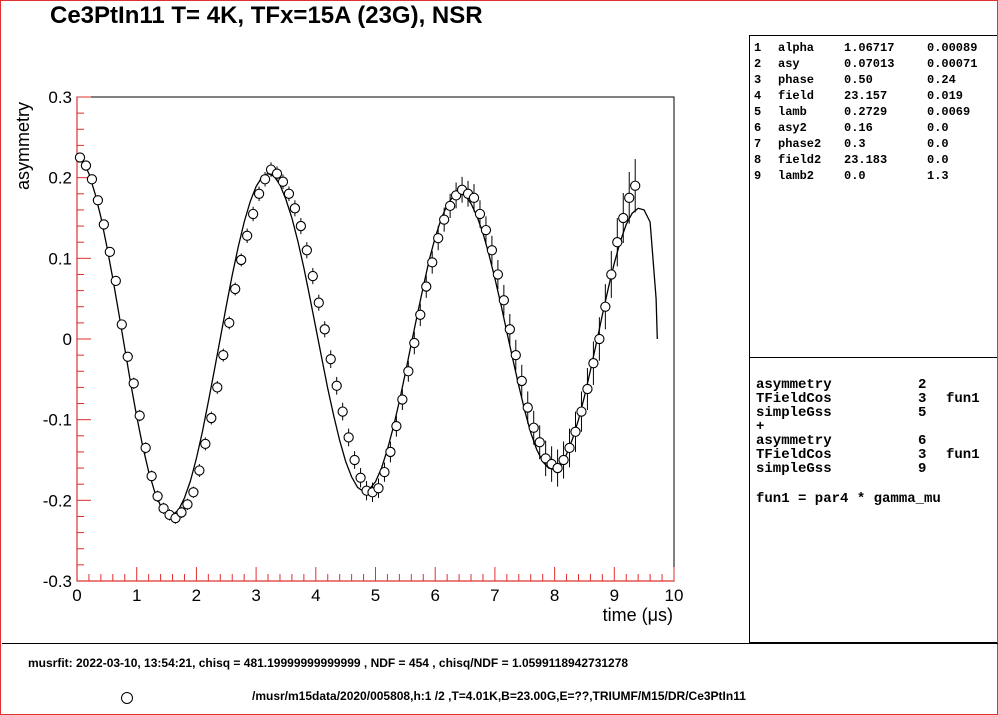 Image resolution: width=998 pixels, height=715 pixels. I want to click on parameter-row: 7 phase2 0.3 0.0, so click(865, 144).